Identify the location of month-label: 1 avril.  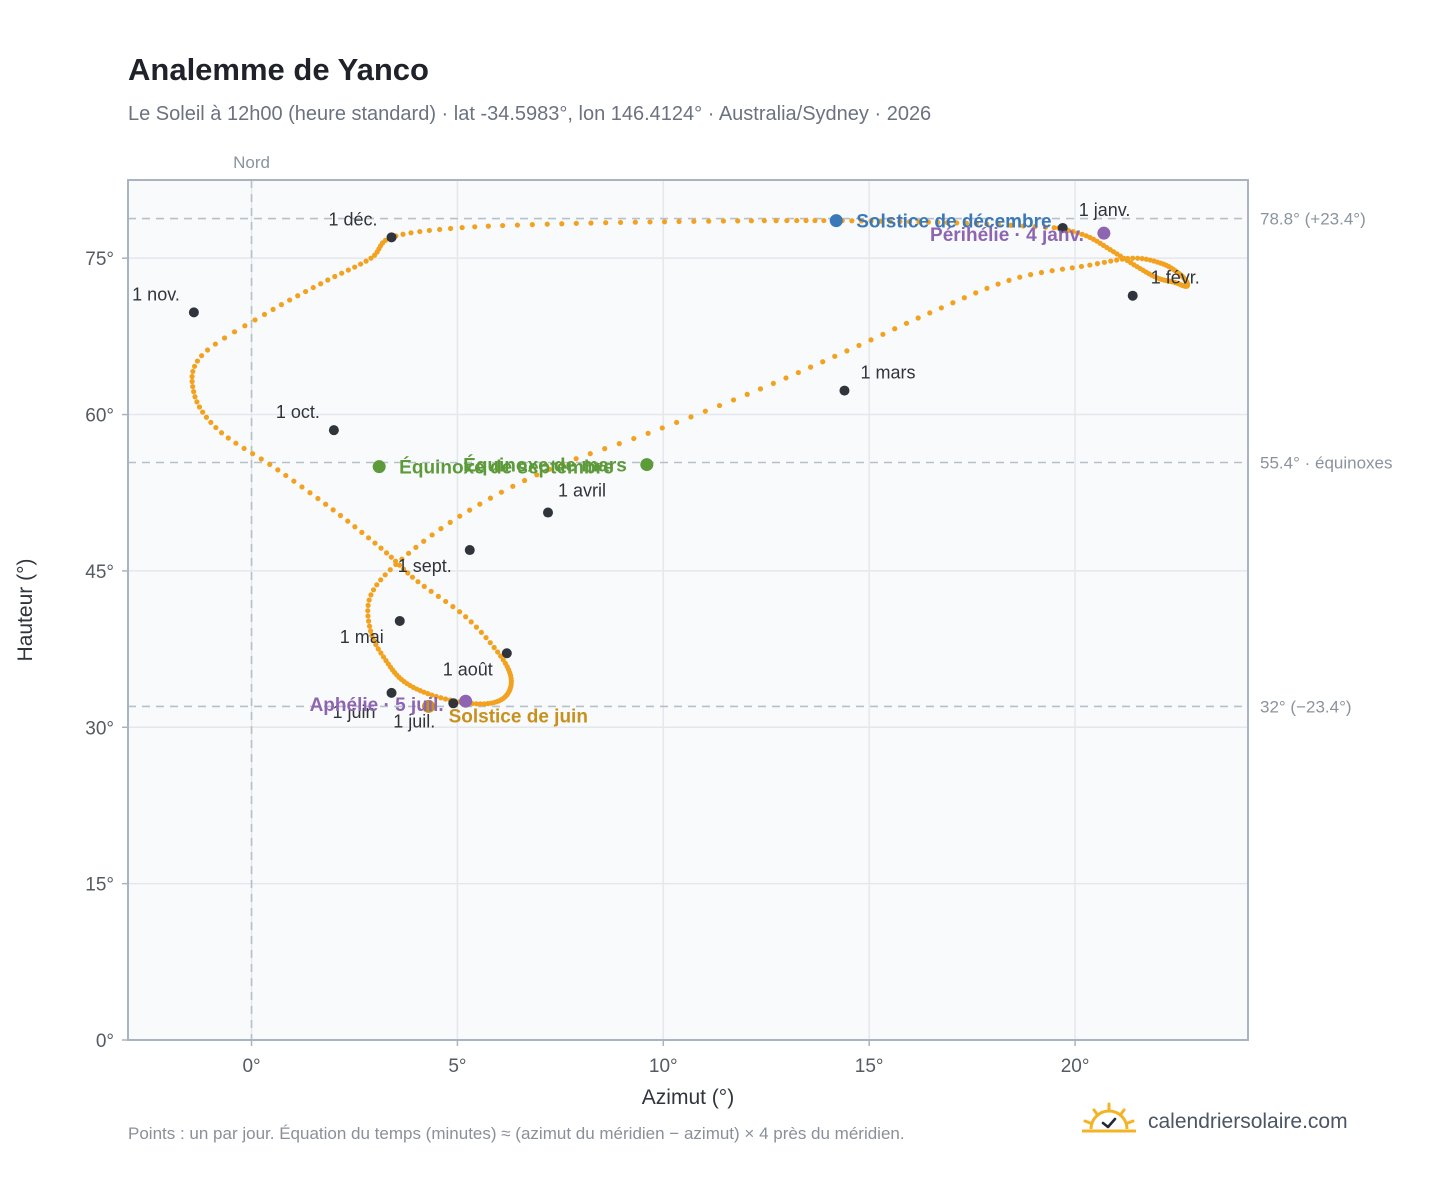
(582, 491).